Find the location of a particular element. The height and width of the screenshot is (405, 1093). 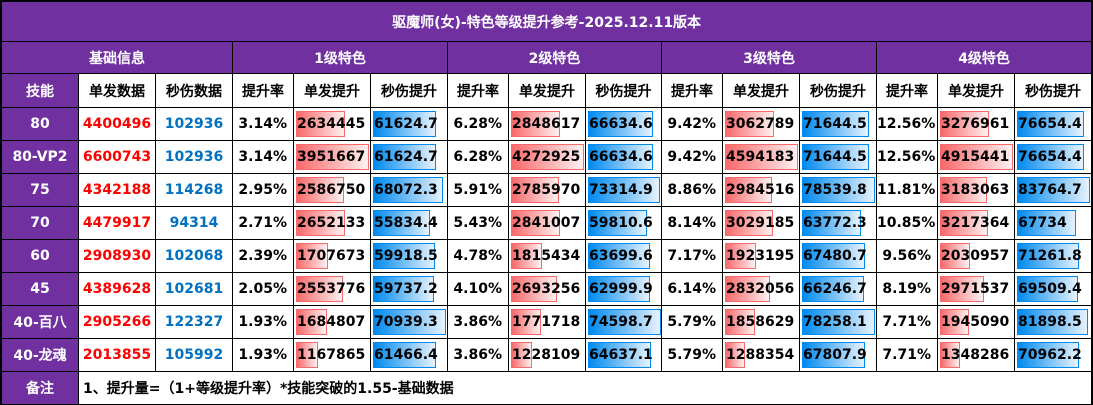

l2-rate-cell: 5.91% is located at coordinates (478, 190).